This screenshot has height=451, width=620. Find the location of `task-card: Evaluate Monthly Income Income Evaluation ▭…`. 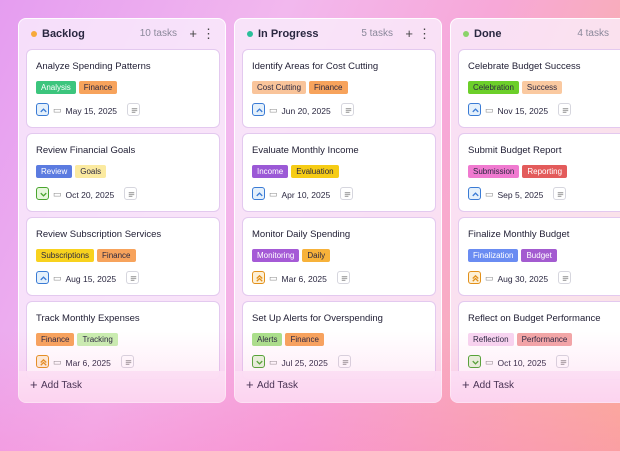

task-card: Evaluate Monthly Income Income Evaluation ▭… is located at coordinates (339, 172).